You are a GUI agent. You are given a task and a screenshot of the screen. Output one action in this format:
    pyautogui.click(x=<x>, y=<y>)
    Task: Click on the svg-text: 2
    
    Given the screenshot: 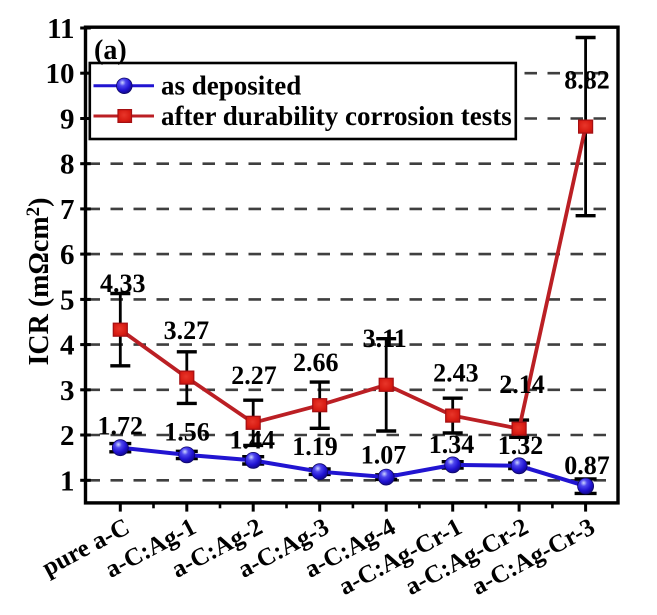 What is the action you would take?
    pyautogui.click(x=67, y=436)
    